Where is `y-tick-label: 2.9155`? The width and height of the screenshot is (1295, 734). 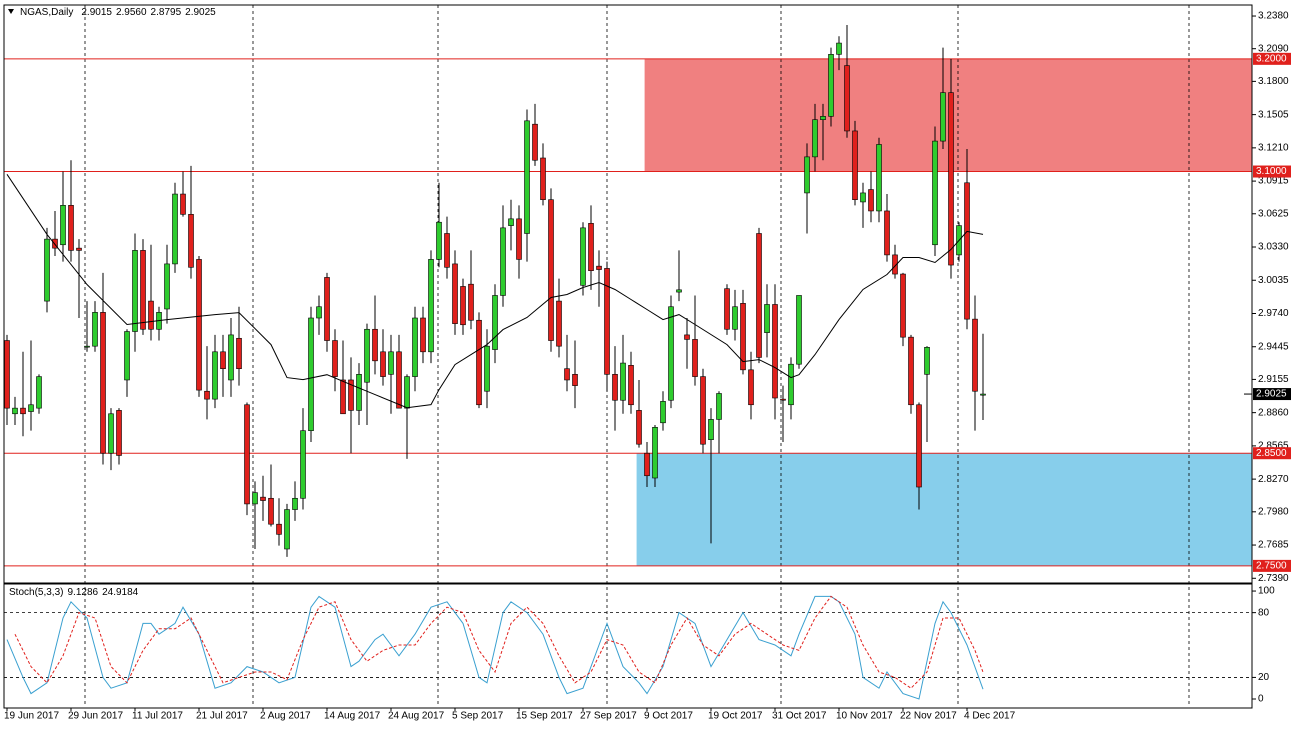 y-tick-label: 2.9155 is located at coordinates (1273, 379).